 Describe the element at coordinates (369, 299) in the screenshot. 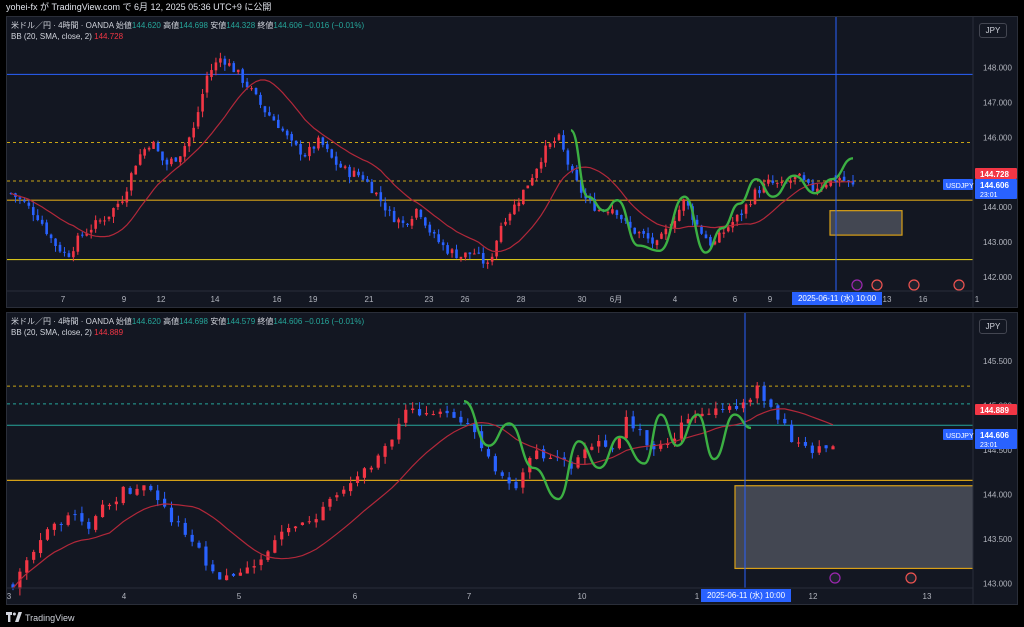

I see `time-tick-label: 21` at that location.